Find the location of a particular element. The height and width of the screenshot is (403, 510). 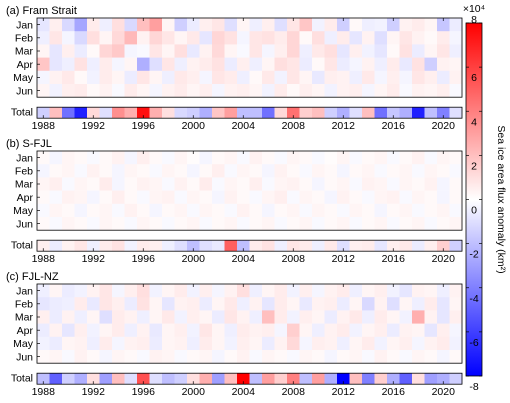

month-label: May is located at coordinates (23, 344).